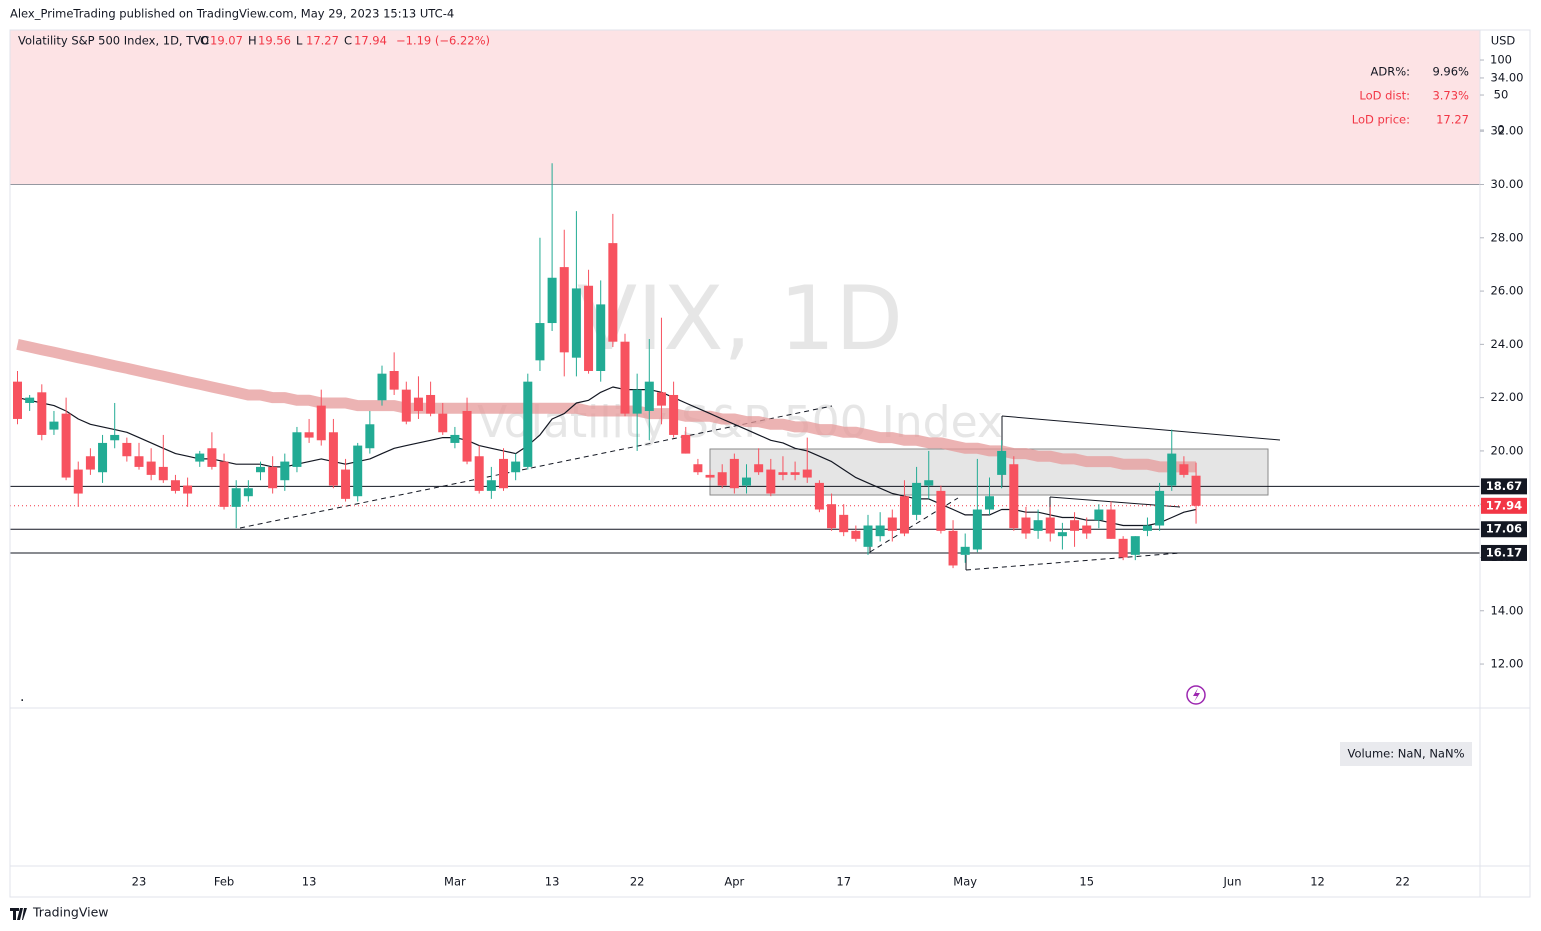  I want to click on volume-tick-label: 100, so click(1501, 60).